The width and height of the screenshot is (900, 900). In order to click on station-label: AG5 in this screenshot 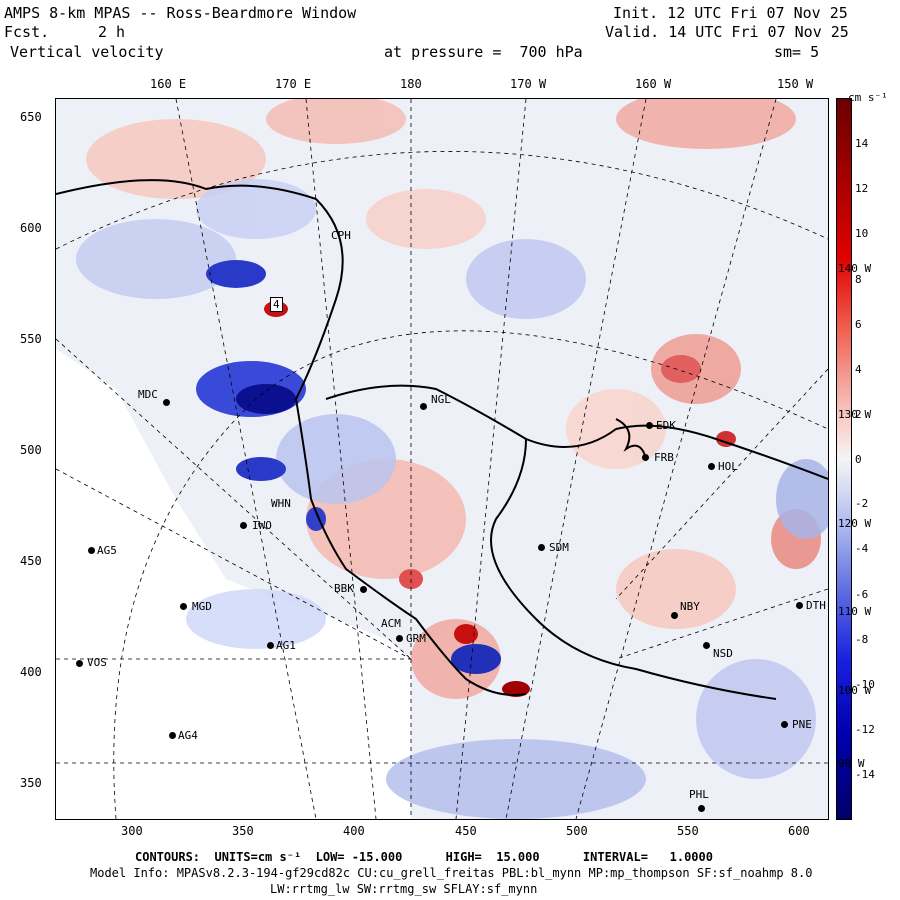, I will do `click(107, 550)`.